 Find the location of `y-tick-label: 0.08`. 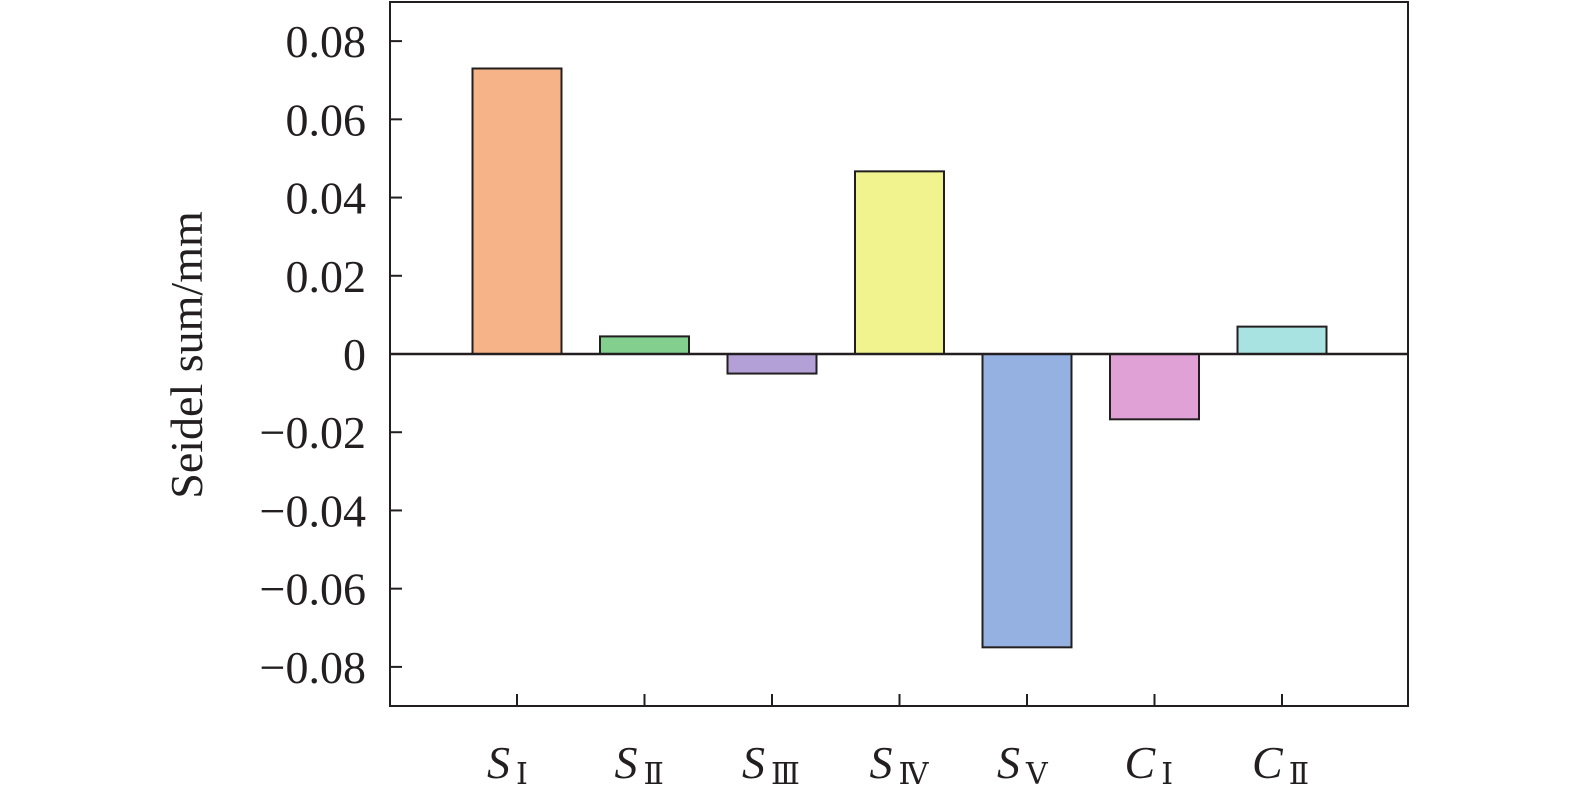

y-tick-label: 0.08 is located at coordinates (326, 41).